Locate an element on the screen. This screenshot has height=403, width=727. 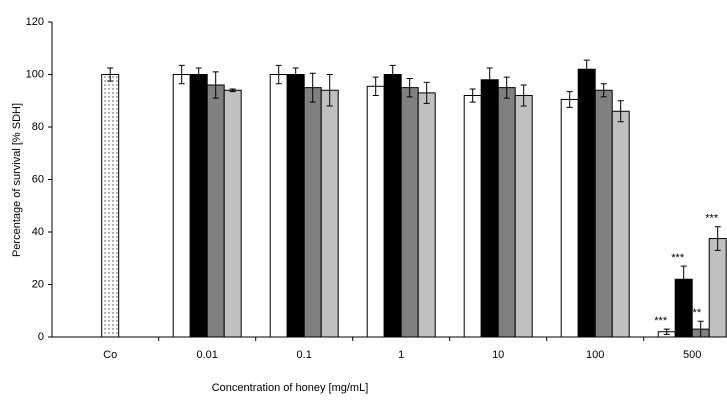
y-tick-label: 0 is located at coordinates (41, 337).